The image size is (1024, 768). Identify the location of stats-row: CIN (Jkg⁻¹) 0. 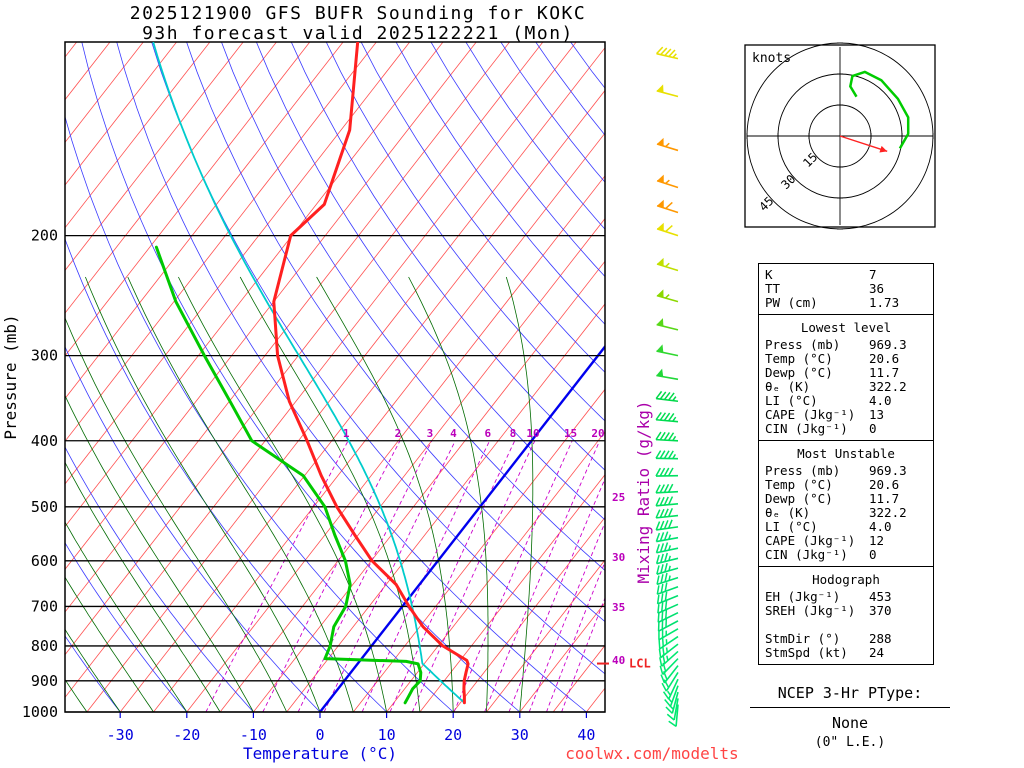
(846, 555).